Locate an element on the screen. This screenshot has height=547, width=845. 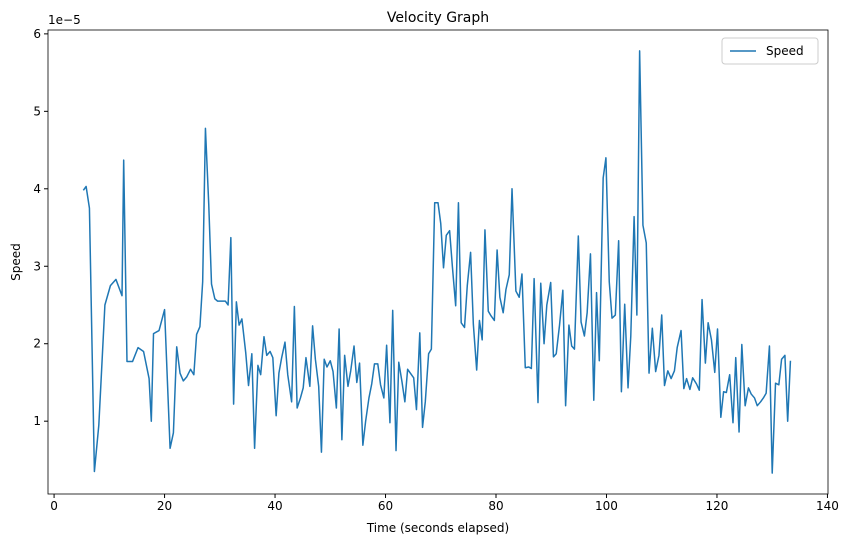
x-axis-label: Time (seconds elapsed) is located at coordinates (437, 528).